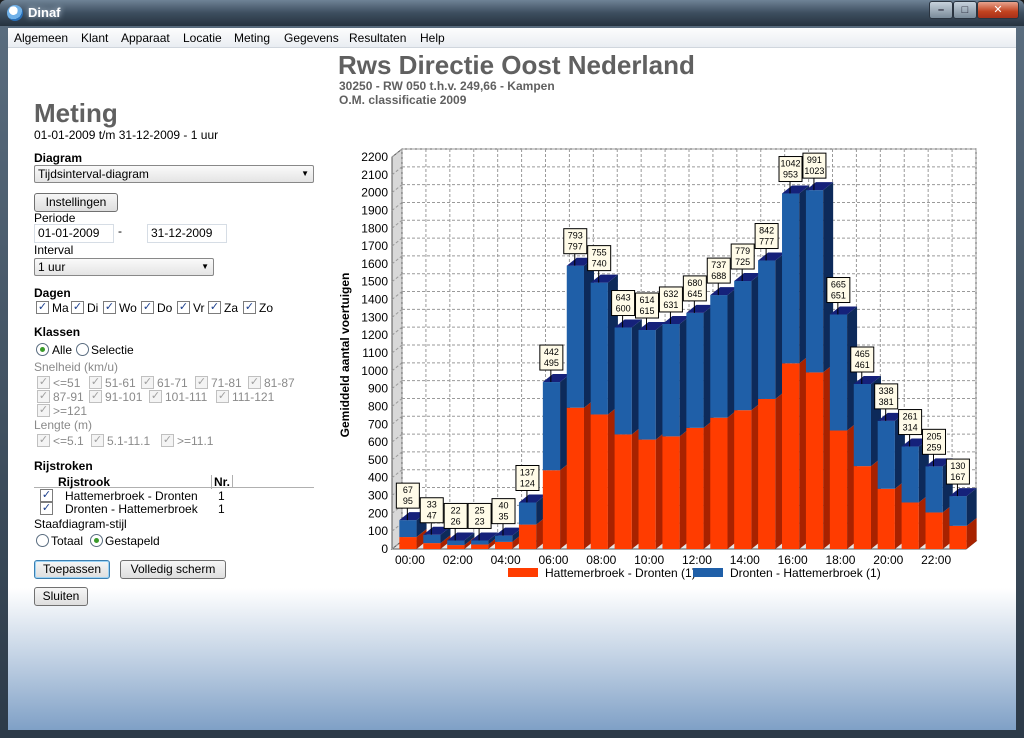  What do you see at coordinates (504, 506) in the screenshot?
I see `data-label-series-1: 40` at bounding box center [504, 506].